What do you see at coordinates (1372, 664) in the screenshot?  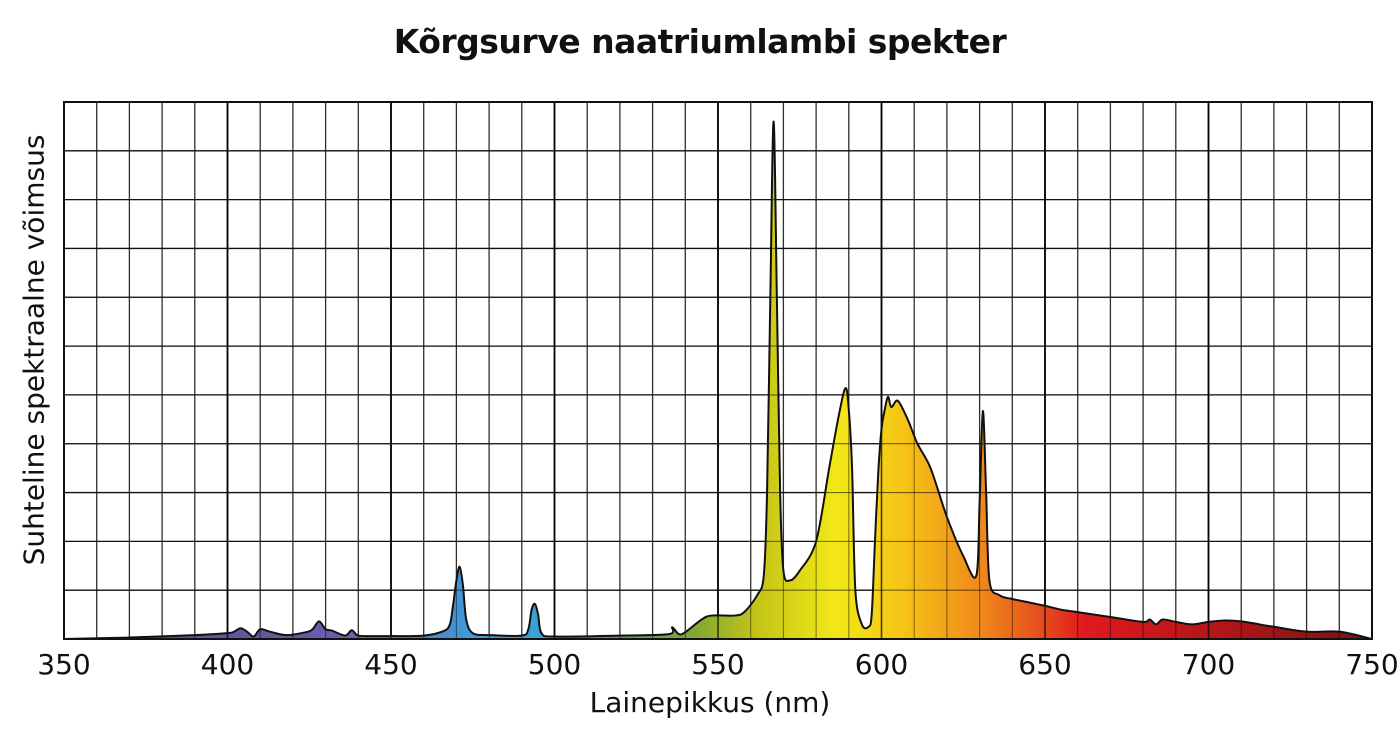 I see `x-tick-label: 750` at bounding box center [1372, 664].